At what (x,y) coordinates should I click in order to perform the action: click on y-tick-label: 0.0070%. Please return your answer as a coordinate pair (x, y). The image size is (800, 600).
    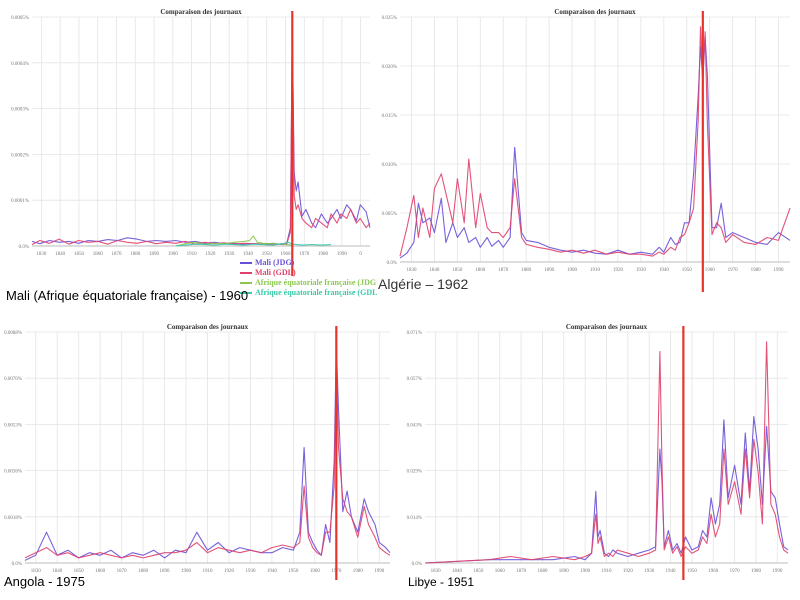
    Looking at the image, I should click on (13, 379).